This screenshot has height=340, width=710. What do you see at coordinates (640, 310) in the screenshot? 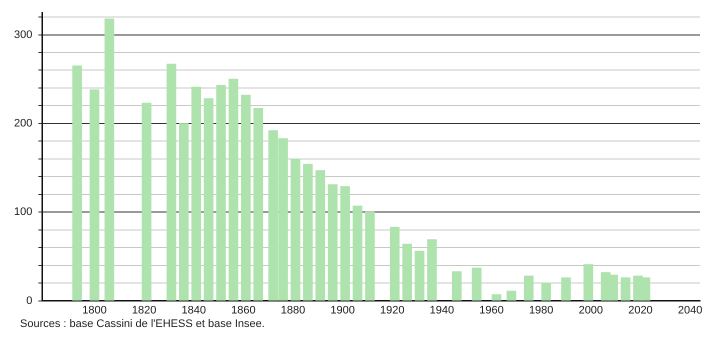
I see `x-tick-label: 2020` at bounding box center [640, 310].